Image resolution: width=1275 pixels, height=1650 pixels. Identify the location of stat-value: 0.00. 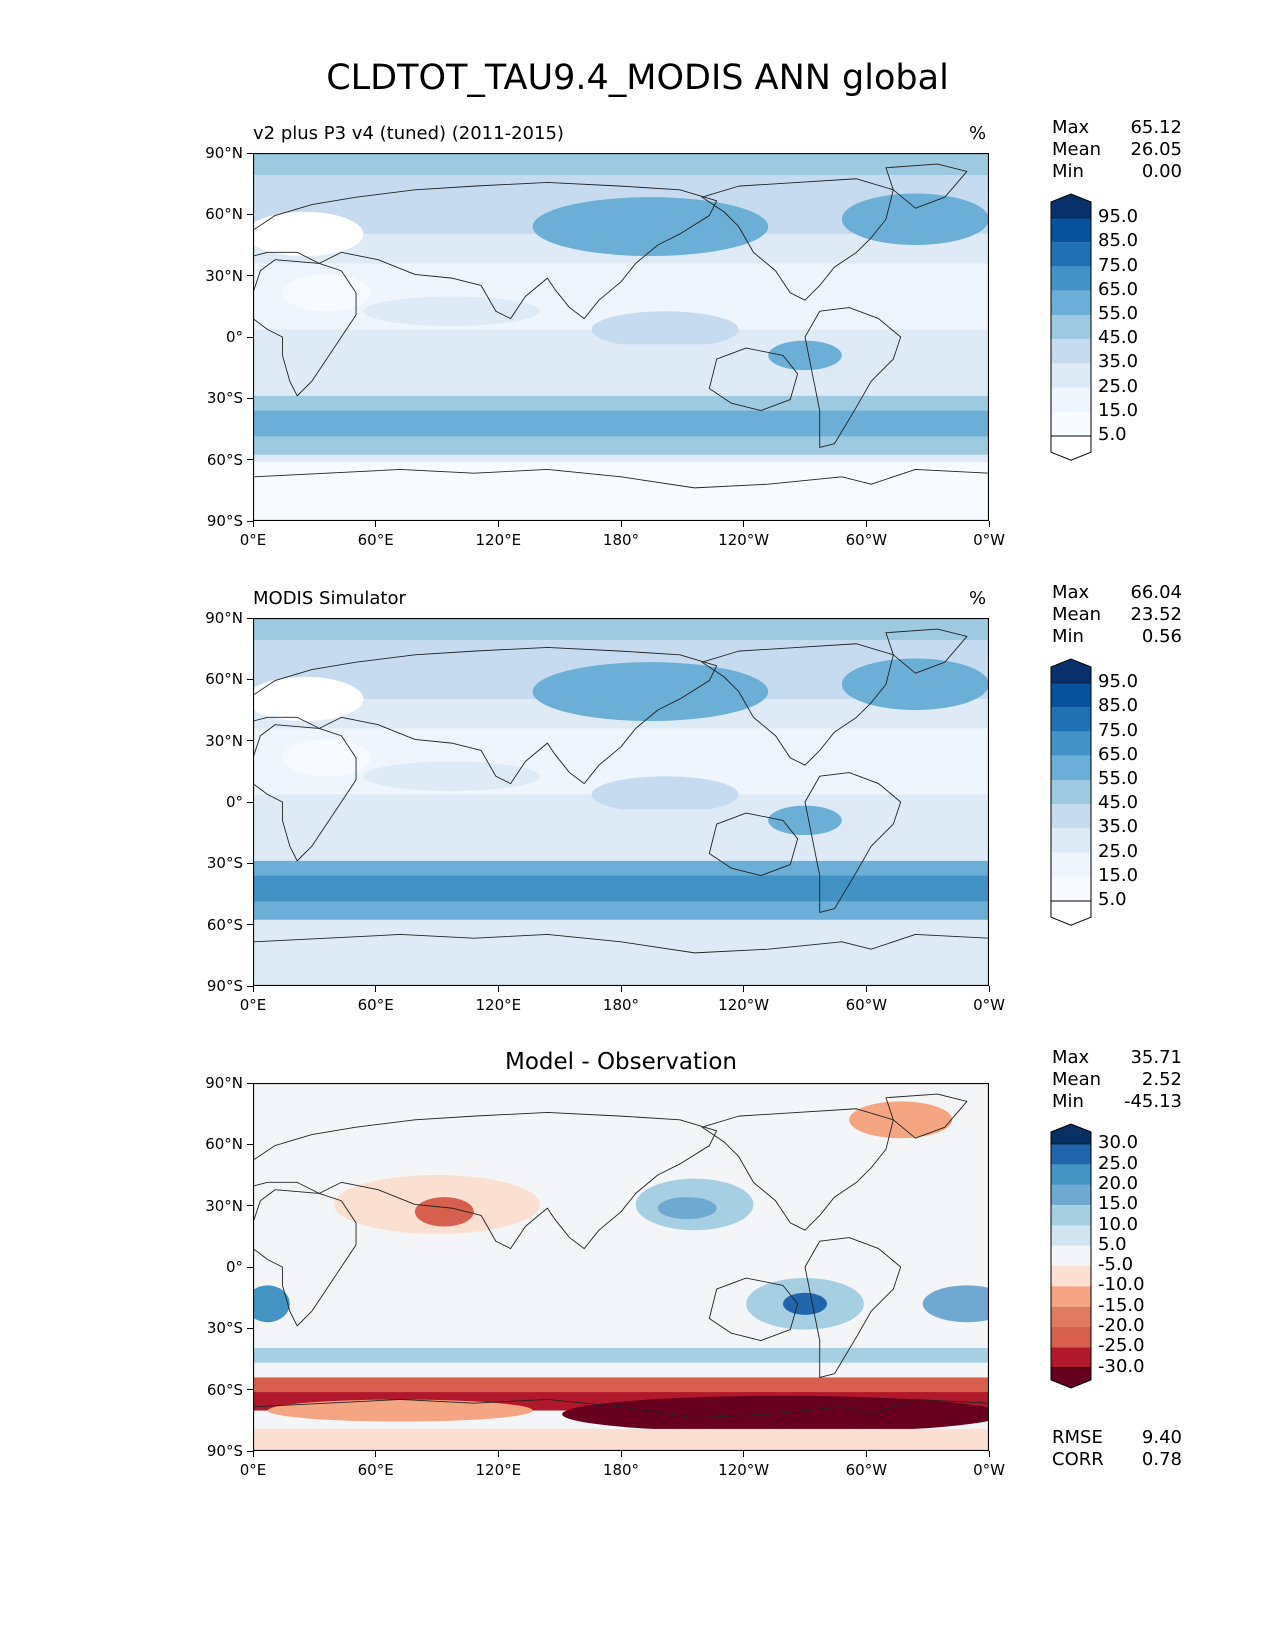
(1161, 171).